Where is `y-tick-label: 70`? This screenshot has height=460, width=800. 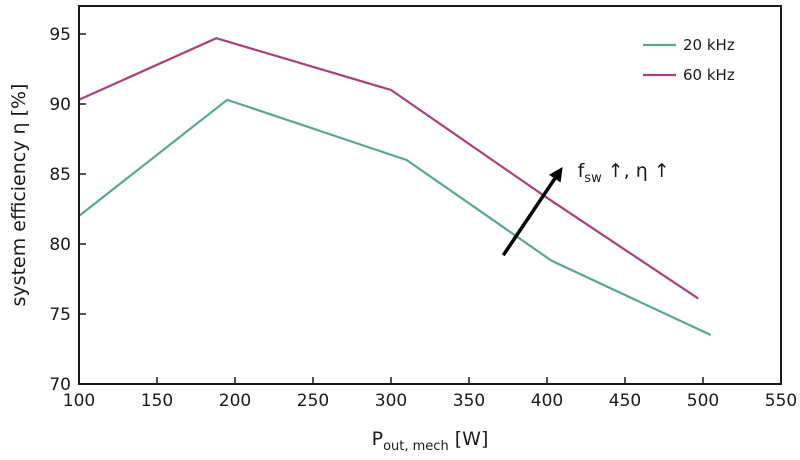 y-tick-label: 70 is located at coordinates (60, 385).